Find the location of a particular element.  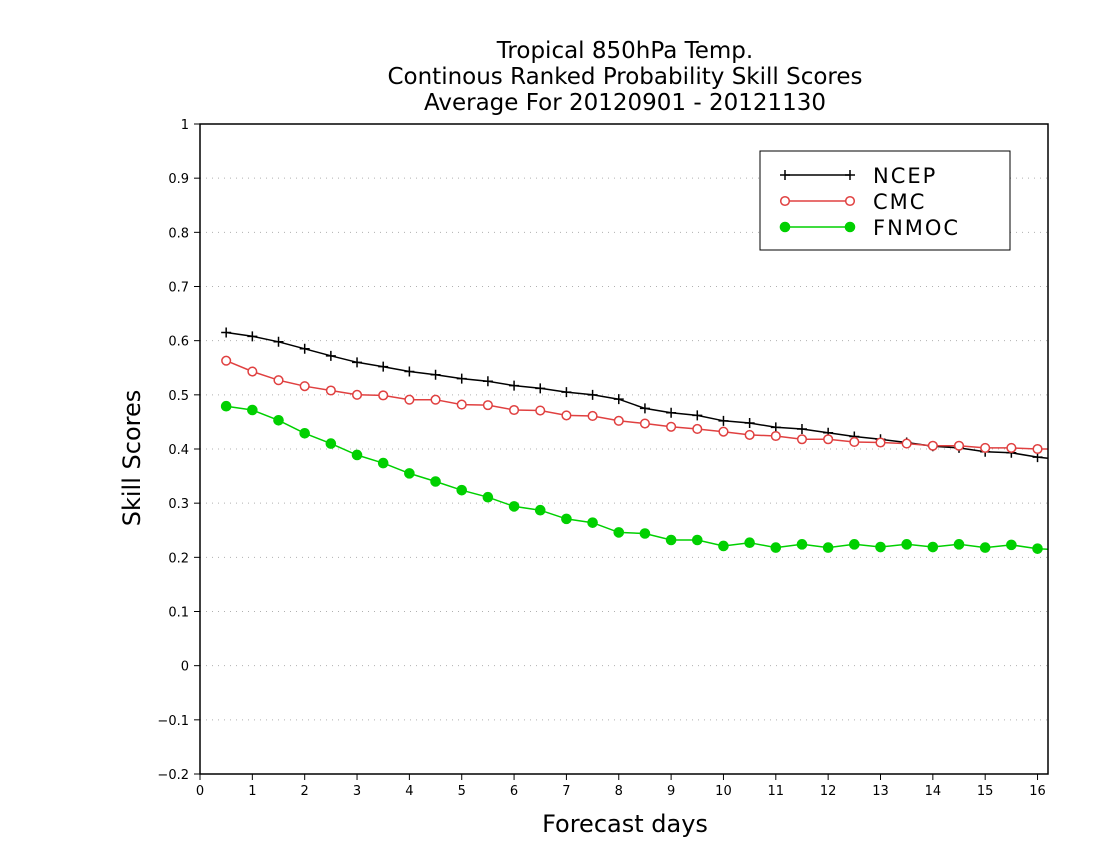

series-cmc is located at coordinates (634, 405).